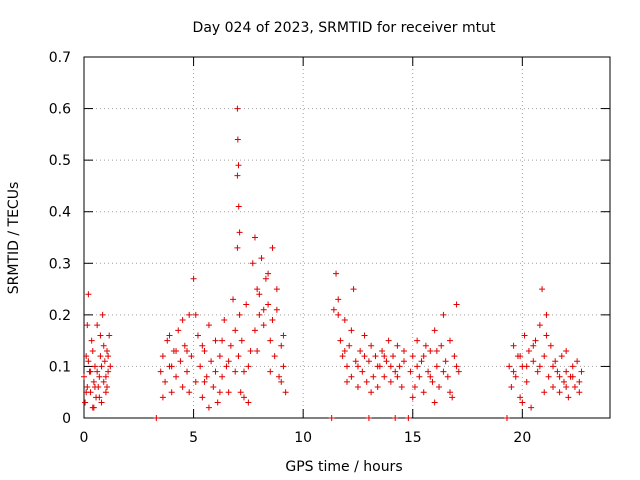  Describe the element at coordinates (303, 438) in the screenshot. I see `x-tick-label: 10` at that location.